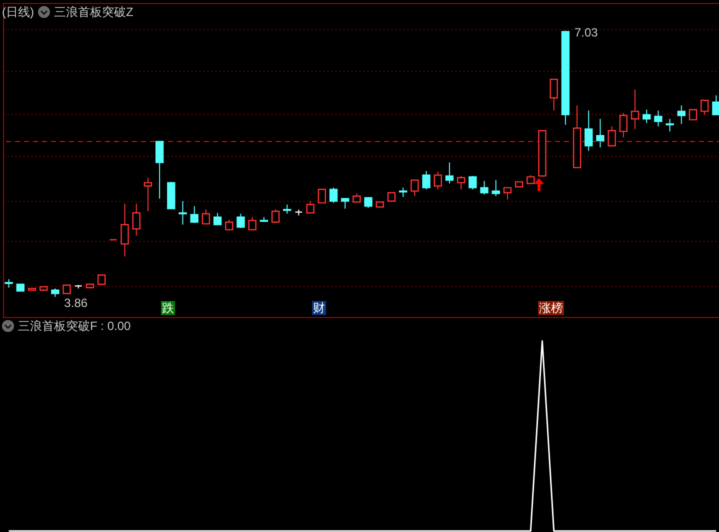  Describe the element at coordinates (586, 33) in the screenshot. I see `annotation: 7.03` at that location.